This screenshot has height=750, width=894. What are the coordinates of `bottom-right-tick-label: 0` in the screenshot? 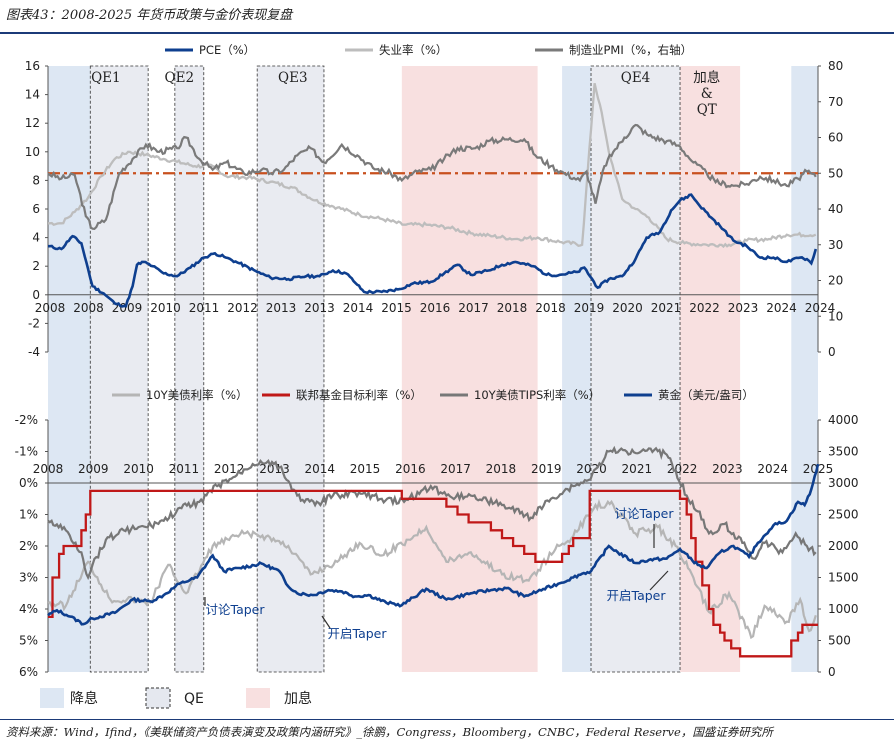 It's located at (832, 672).